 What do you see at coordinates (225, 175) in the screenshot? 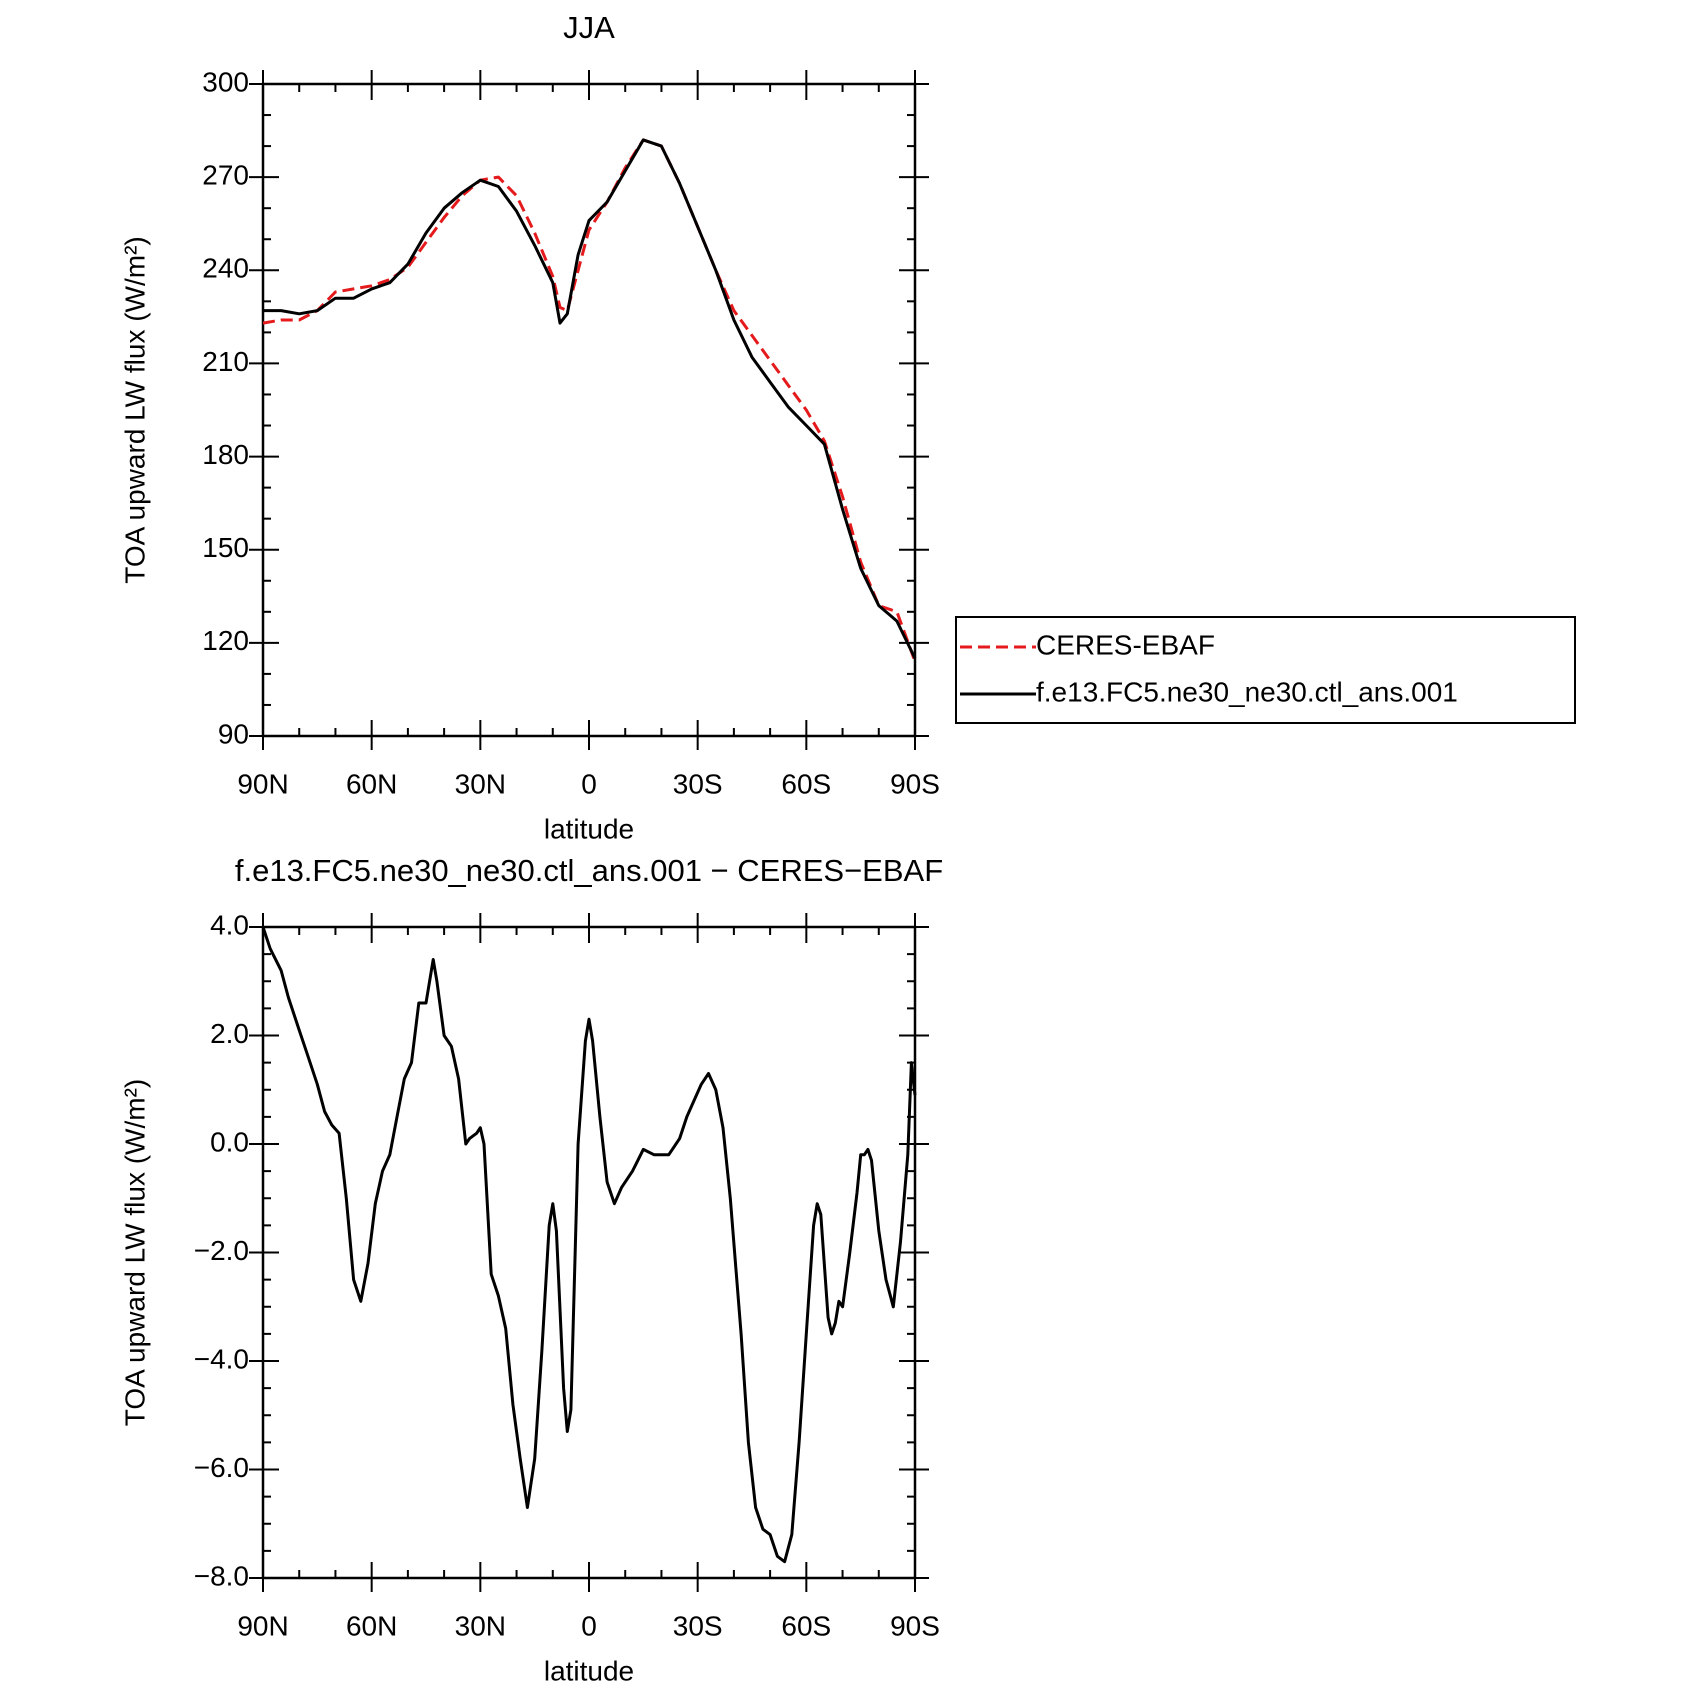
I see `y-tick-label: 270` at bounding box center [225, 175].